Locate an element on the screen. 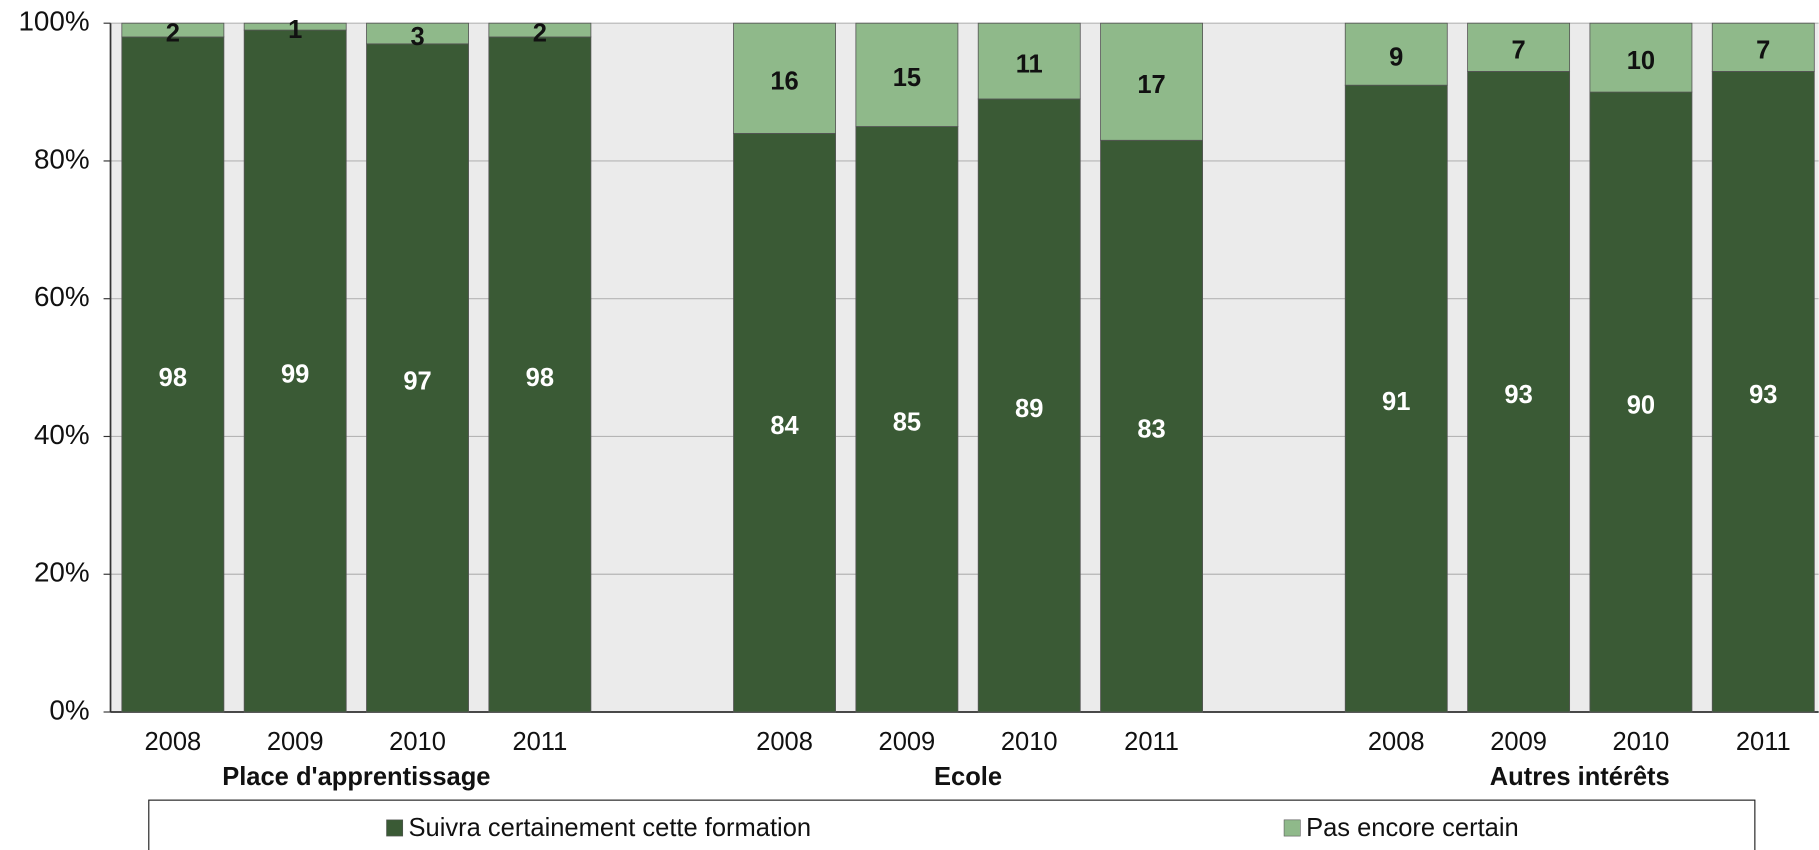 The width and height of the screenshot is (1819, 850). y-tick-label: 80% is located at coordinates (62, 158).